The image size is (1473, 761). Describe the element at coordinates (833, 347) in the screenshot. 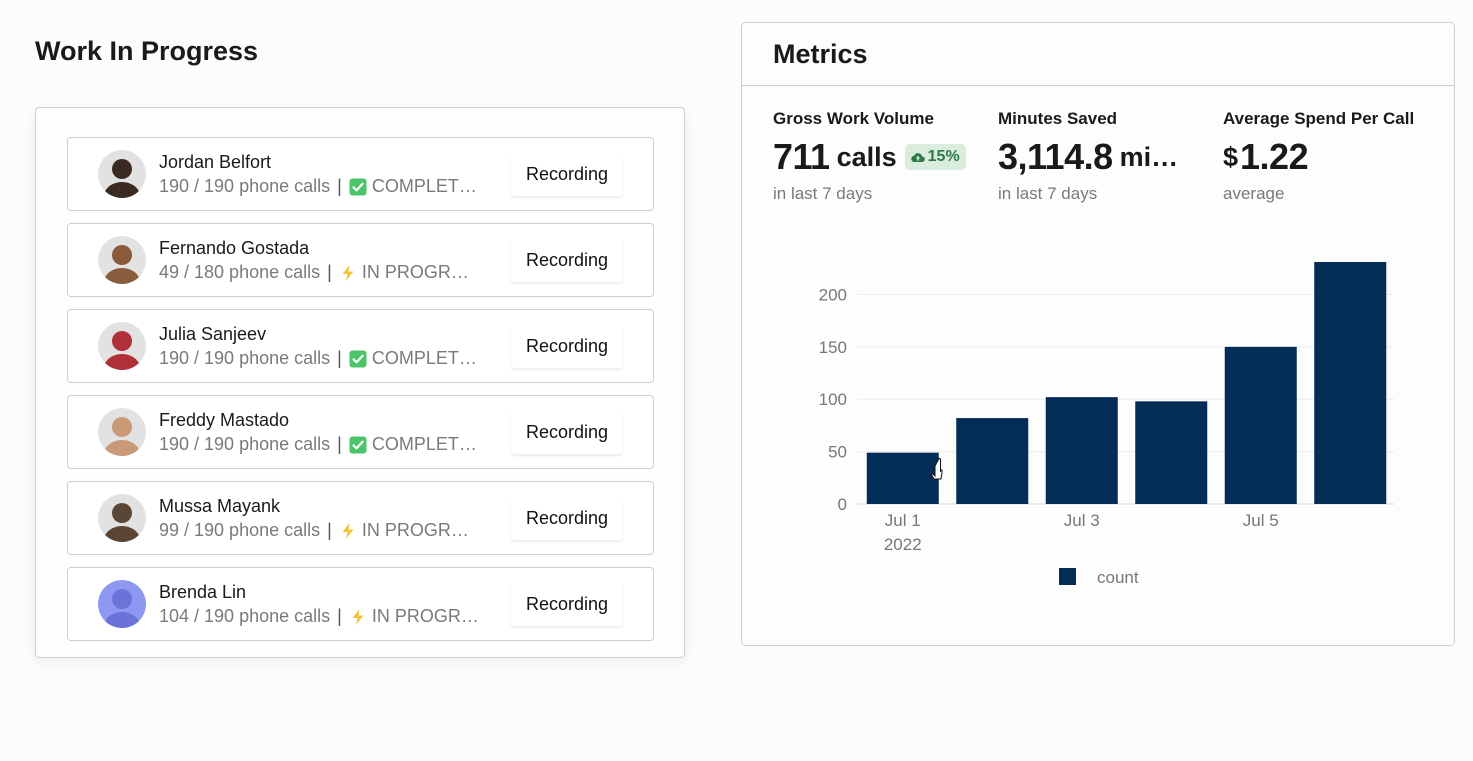

I see `y-tick-label: 150` at that location.